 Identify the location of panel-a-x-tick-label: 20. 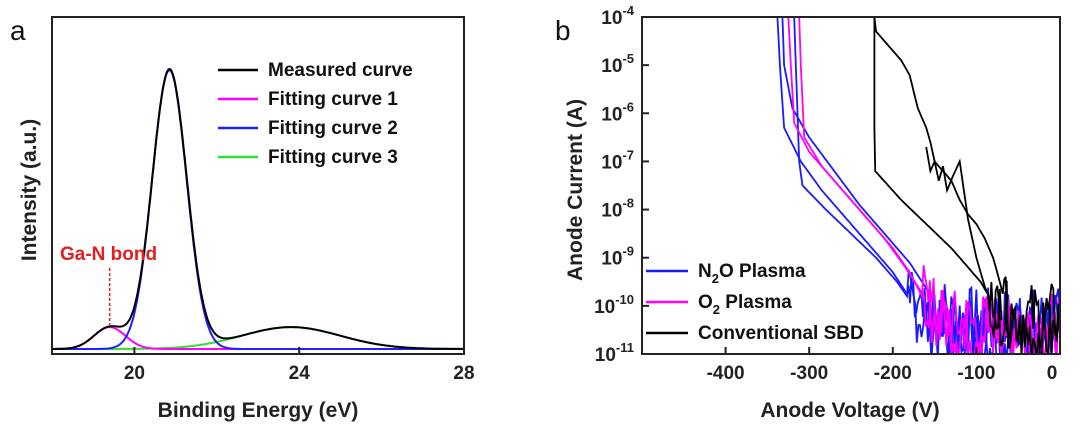
(134, 373).